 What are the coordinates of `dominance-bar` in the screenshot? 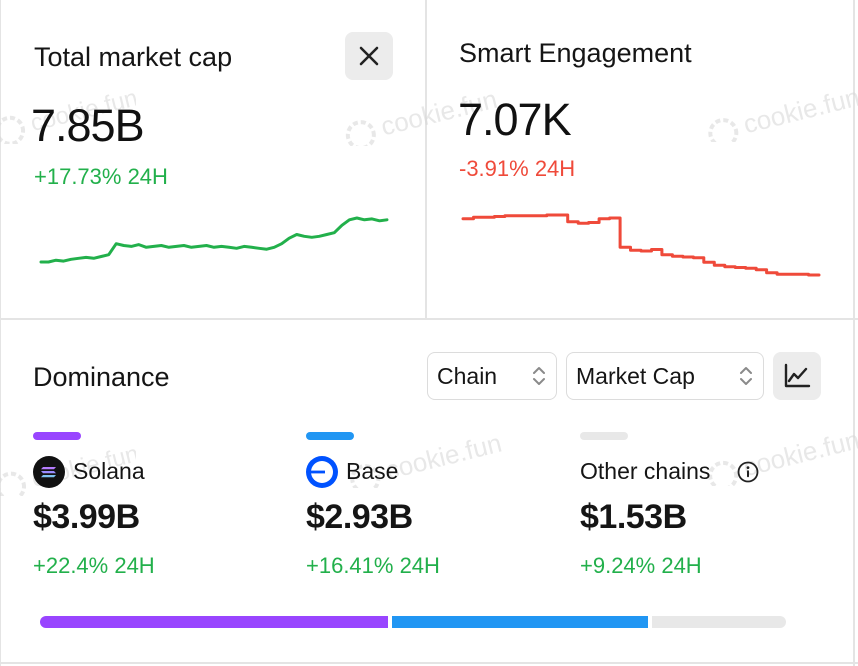 It's located at (413, 622).